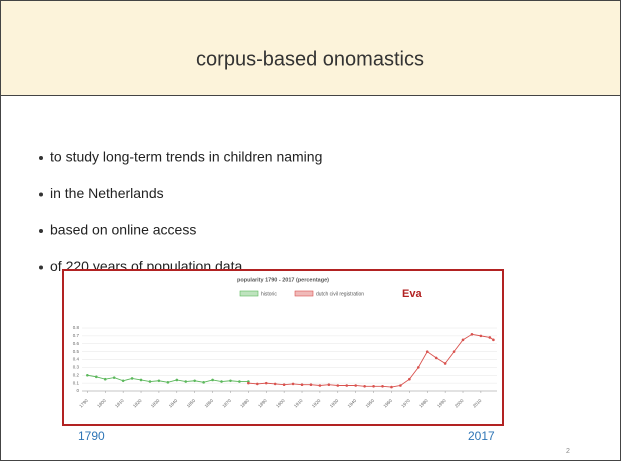  I want to click on slide-title: corpus-based onomastics, so click(310, 59).